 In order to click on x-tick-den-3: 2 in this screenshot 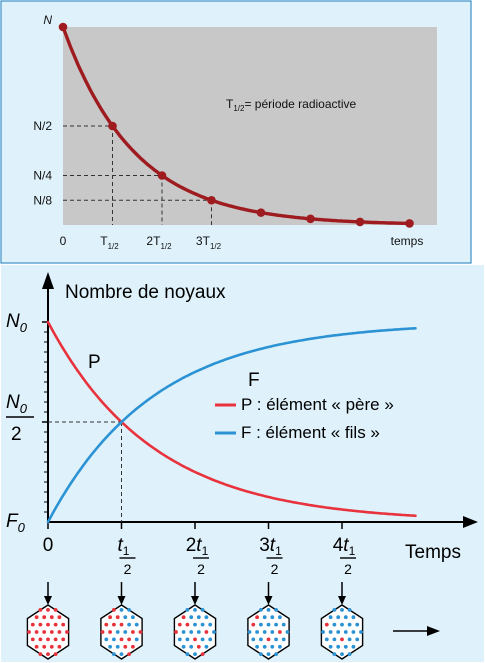, I will do `click(275, 569)`.